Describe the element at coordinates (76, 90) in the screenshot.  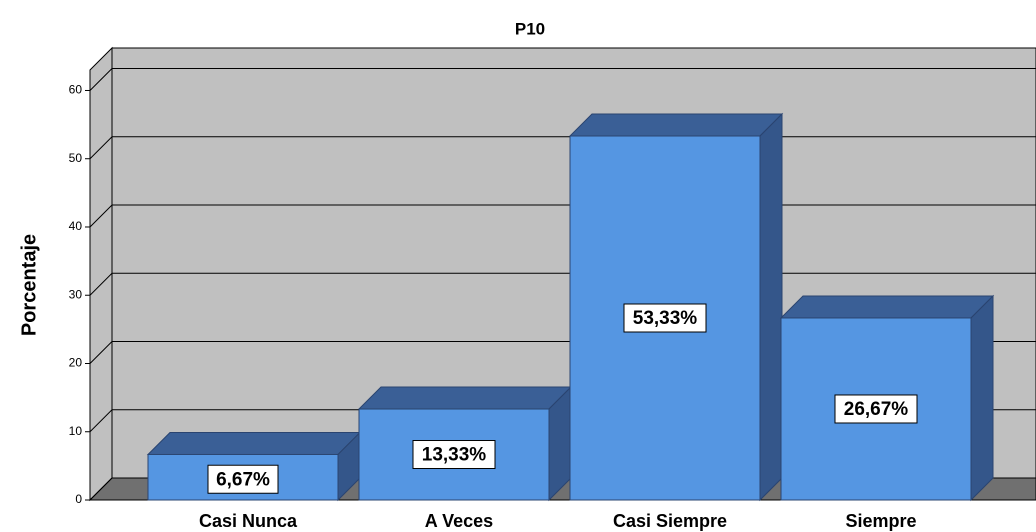
I see `y-tick-label: 60` at that location.